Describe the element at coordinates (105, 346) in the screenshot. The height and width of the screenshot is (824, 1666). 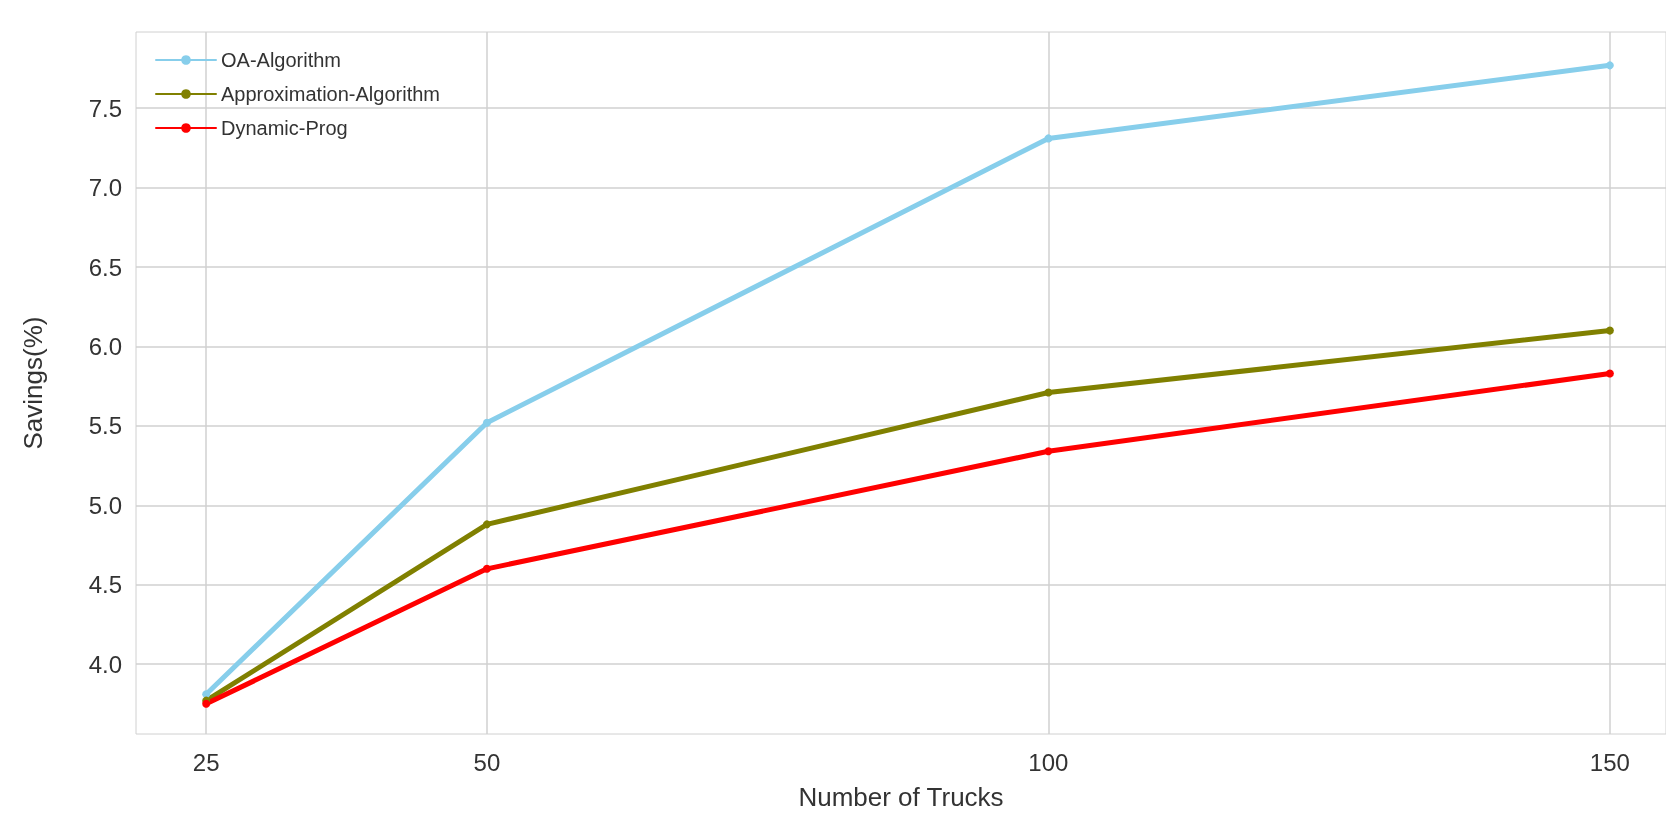
I see `y-tick-label: 6.0` at that location.